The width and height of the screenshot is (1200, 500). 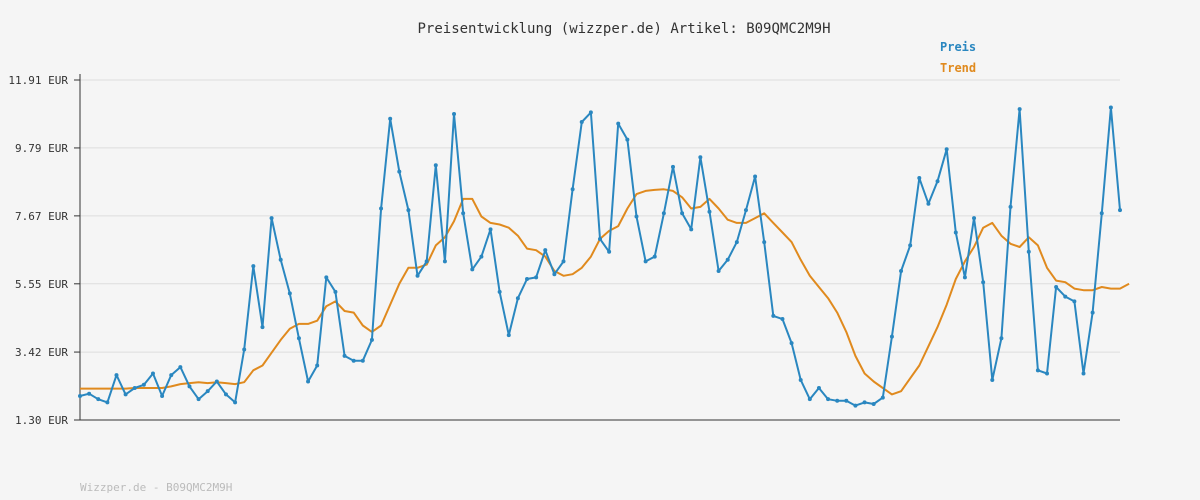 What do you see at coordinates (41, 420) in the screenshot?
I see `y-tick-label: 1.30 EUR` at bounding box center [41, 420].